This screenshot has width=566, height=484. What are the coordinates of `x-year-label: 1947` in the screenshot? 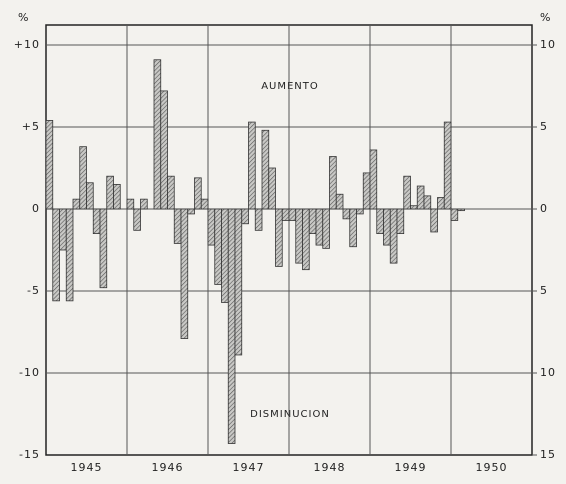 It's located at (249, 467).